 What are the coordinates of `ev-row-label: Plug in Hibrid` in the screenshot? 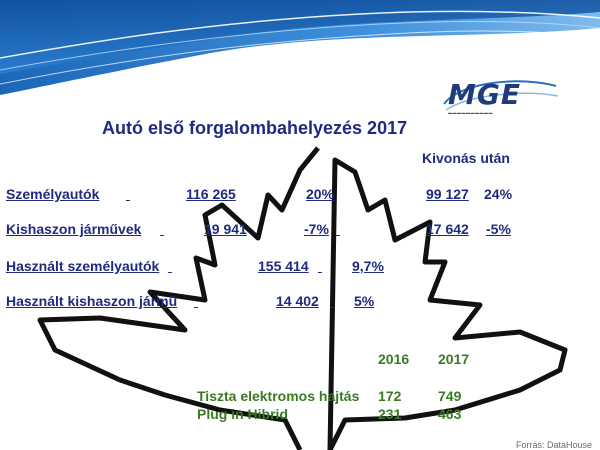 It's located at (242, 414).